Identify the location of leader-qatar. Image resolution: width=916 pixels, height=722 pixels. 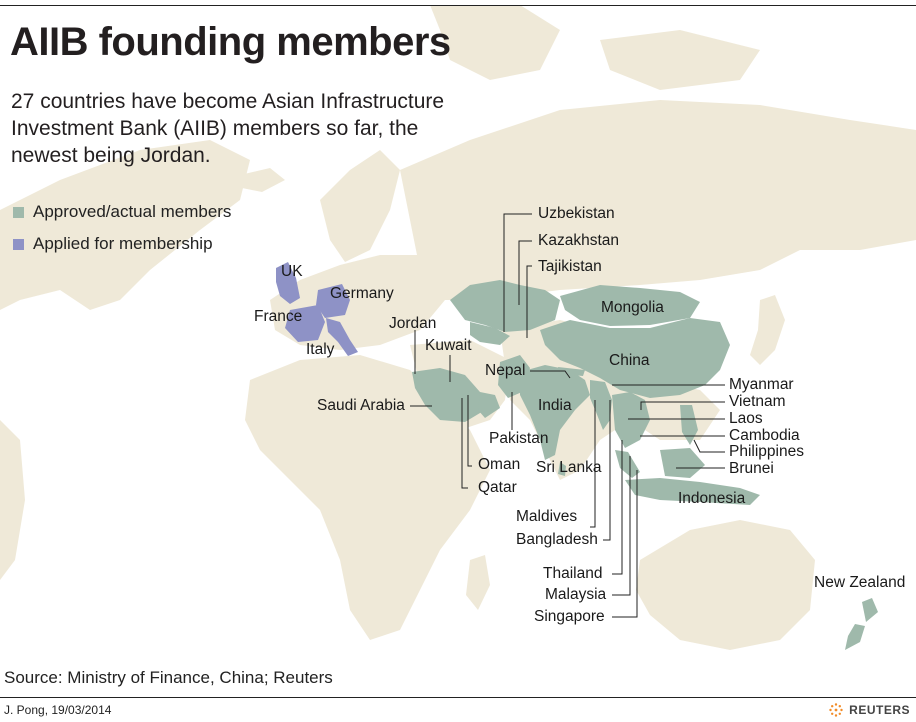
(464, 443).